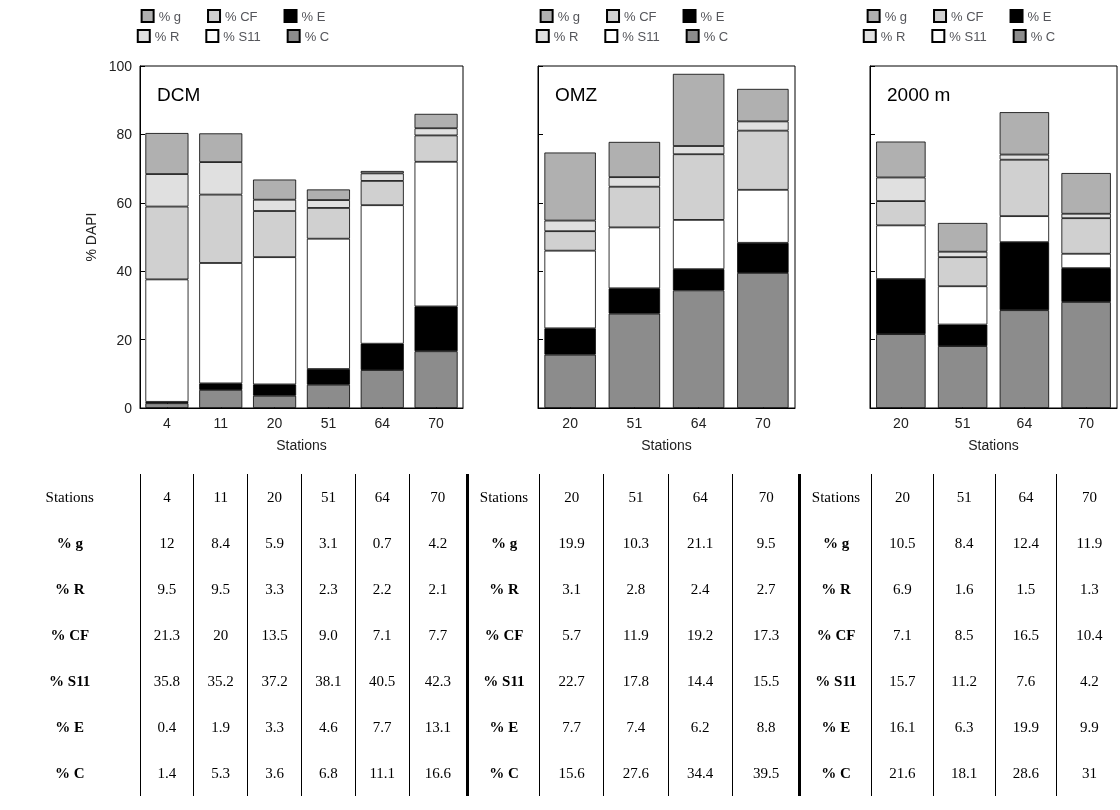 This screenshot has height=810, width=1120. Describe the element at coordinates (635, 727) in the screenshot. I see `data-label: 7.4` at that location.